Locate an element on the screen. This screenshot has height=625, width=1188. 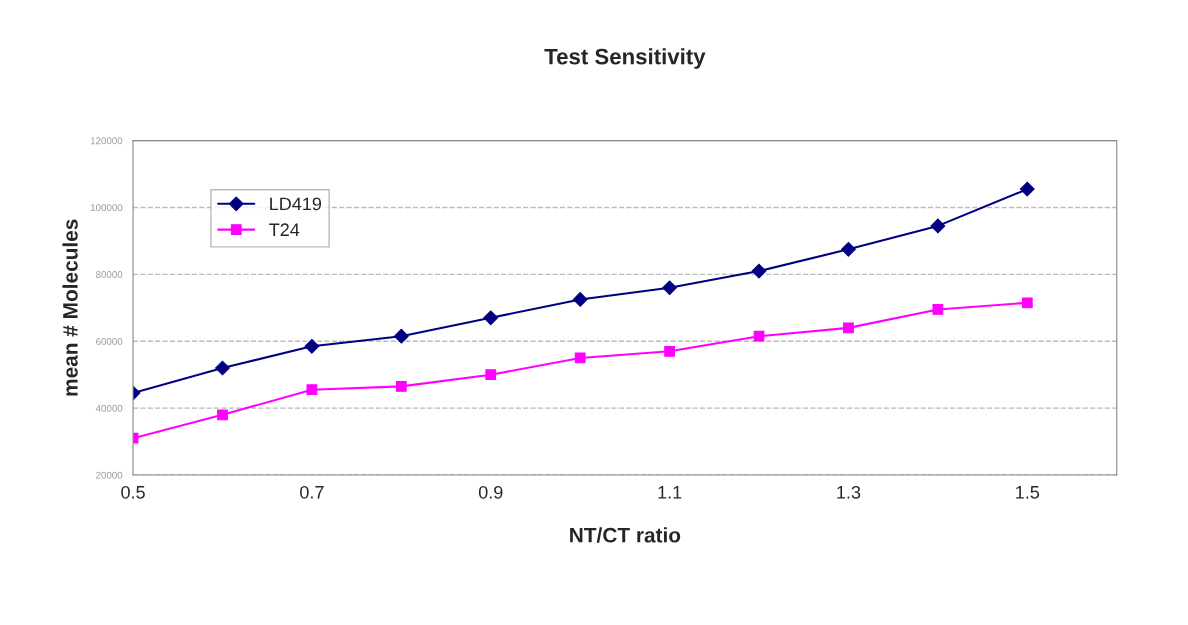
x-tick-label: 0.7 is located at coordinates (312, 492).